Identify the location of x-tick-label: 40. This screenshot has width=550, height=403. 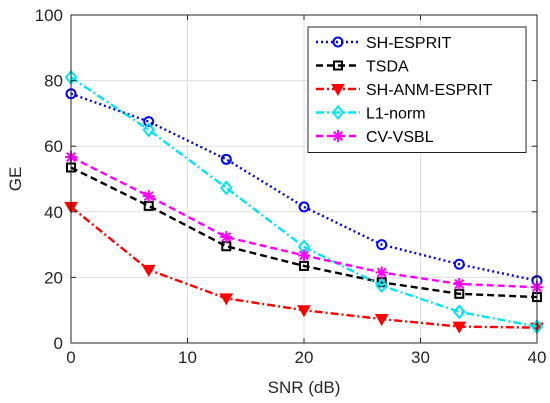
(537, 357).